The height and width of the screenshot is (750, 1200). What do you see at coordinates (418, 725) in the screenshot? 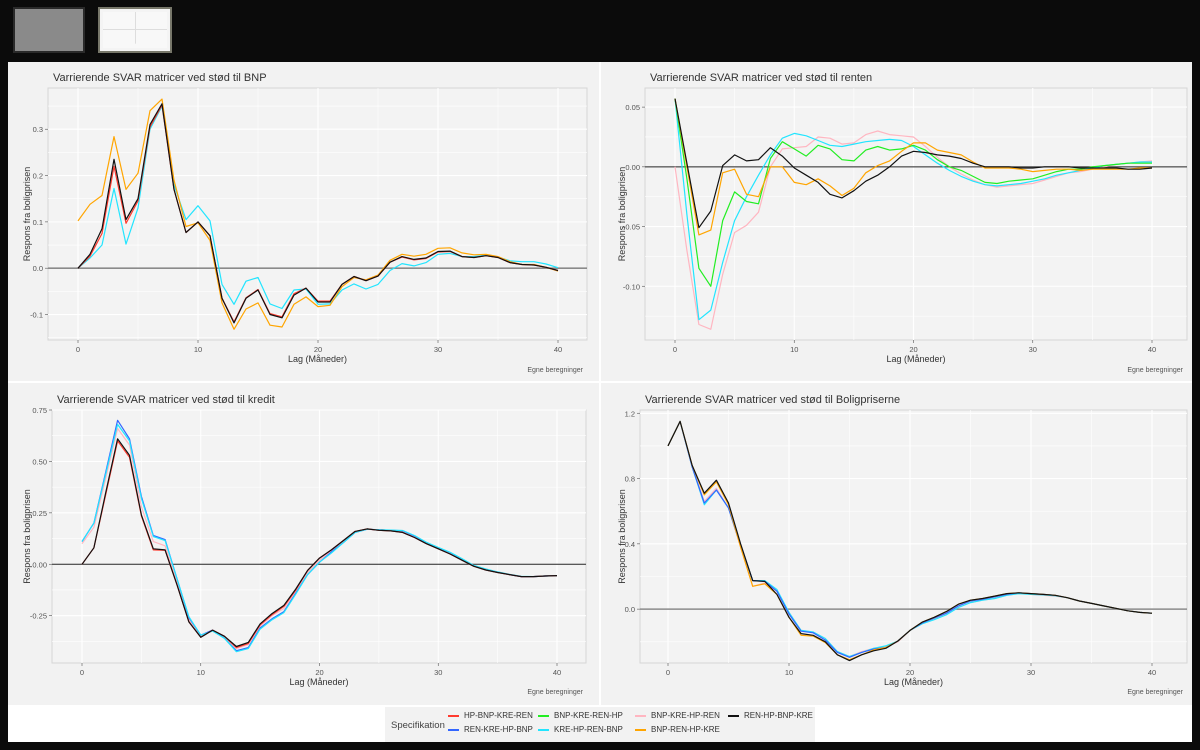
I see `legend-title: Specifikation` at bounding box center [418, 725].